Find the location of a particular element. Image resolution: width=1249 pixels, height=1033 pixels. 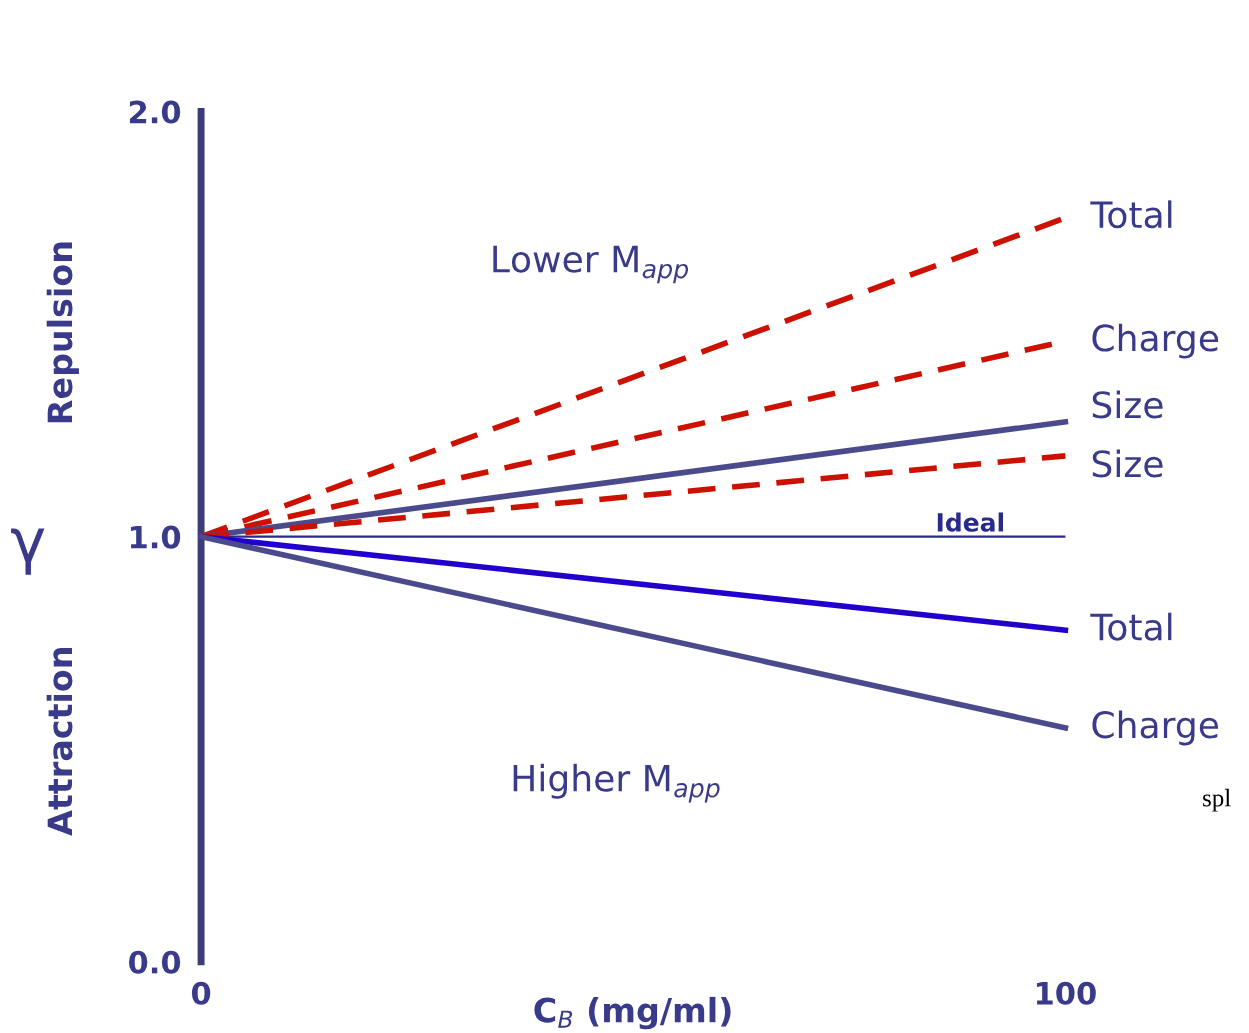

y-tick-label: 0.0 is located at coordinates (154, 962).